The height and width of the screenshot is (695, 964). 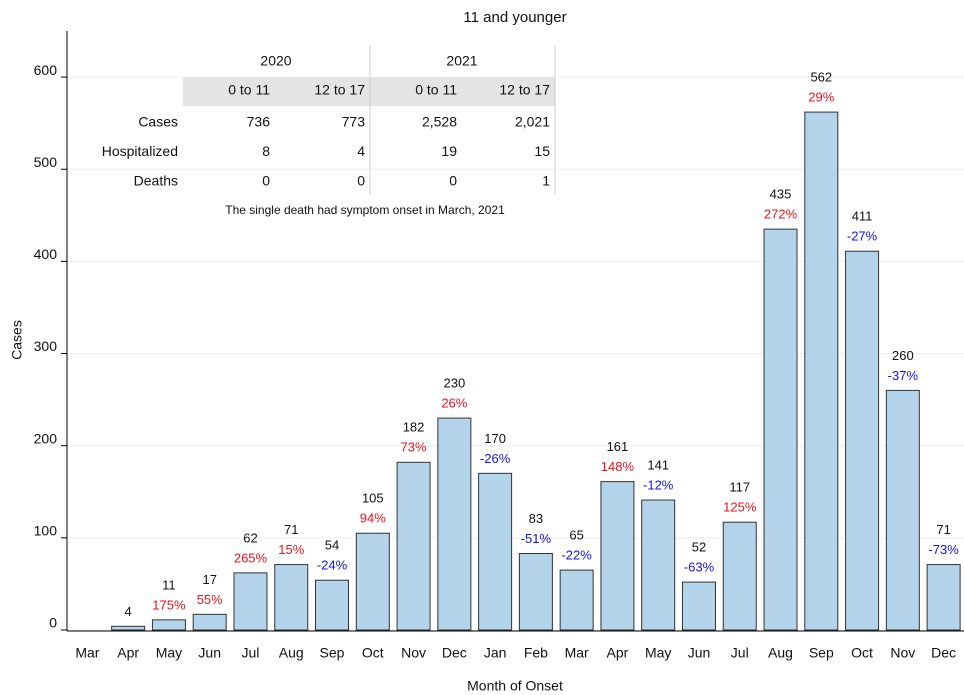 I want to click on value-label: 435, so click(x=781, y=194).